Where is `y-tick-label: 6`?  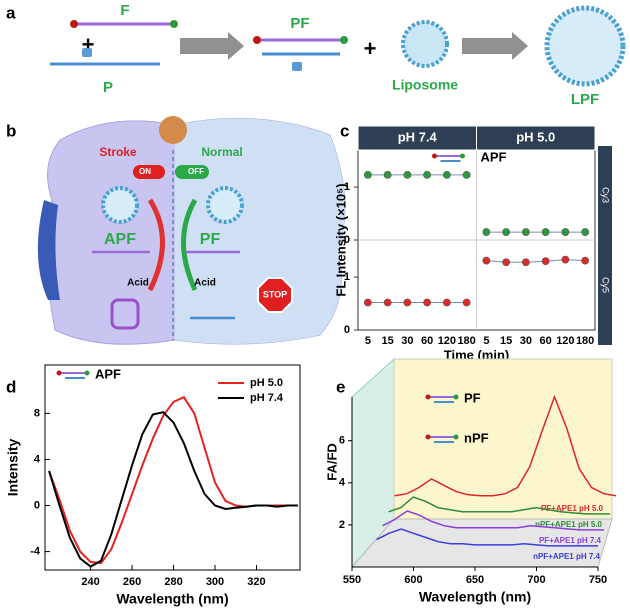
y-tick-label: 6 is located at coordinates (342, 441).